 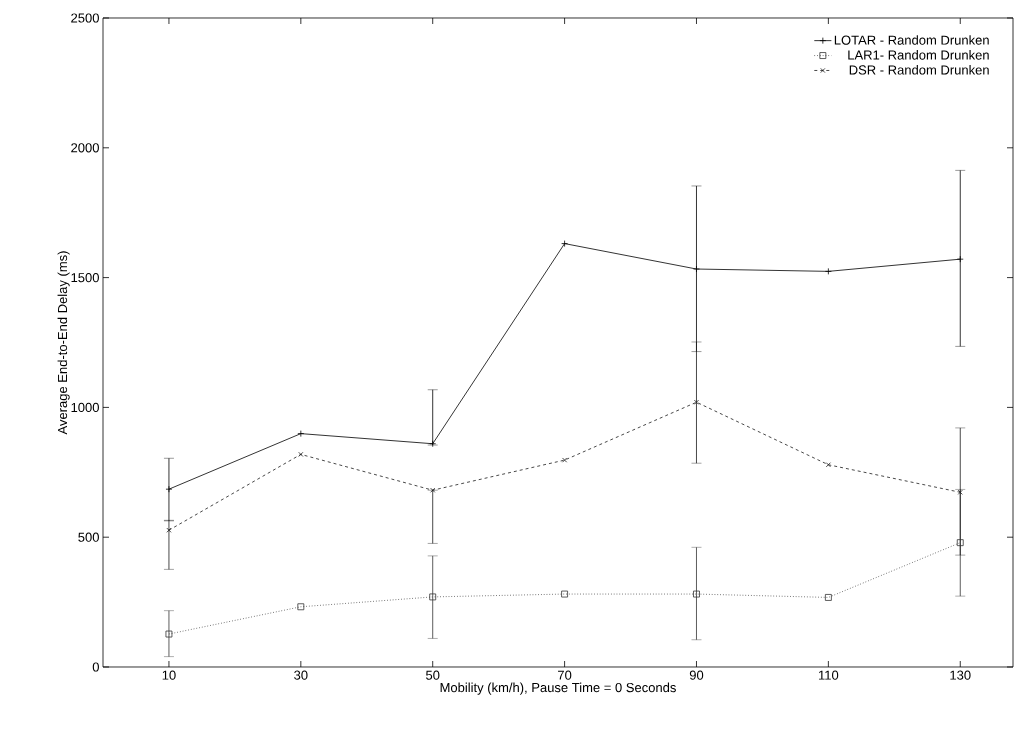 What do you see at coordinates (63, 343) in the screenshot?
I see `y-axis-title: Average End-to-End Delay (ms)` at bounding box center [63, 343].